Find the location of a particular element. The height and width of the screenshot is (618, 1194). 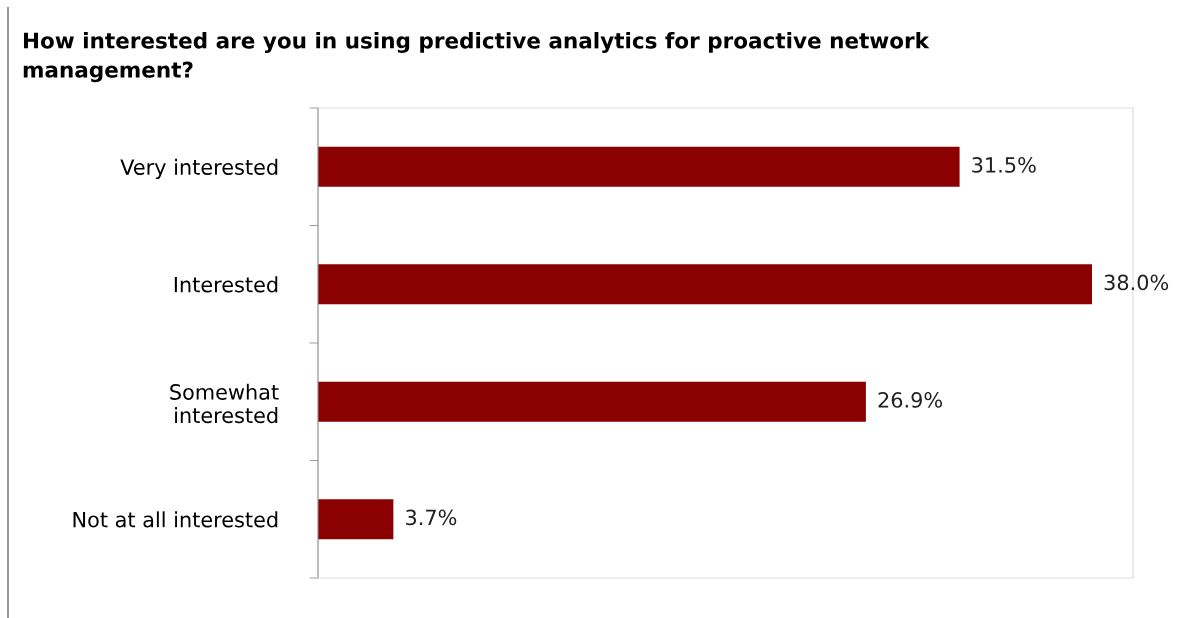

y-tick-label: Very interested is located at coordinates (199, 168).